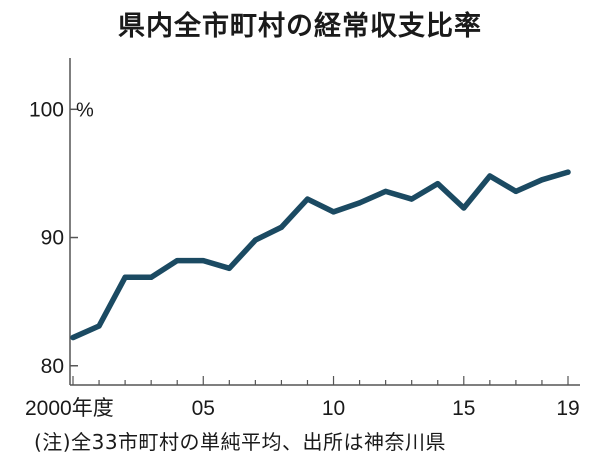  Describe the element at coordinates (300, 26) in the screenshot. I see `chart-title: 県内全市町村の経常収支比率` at that location.